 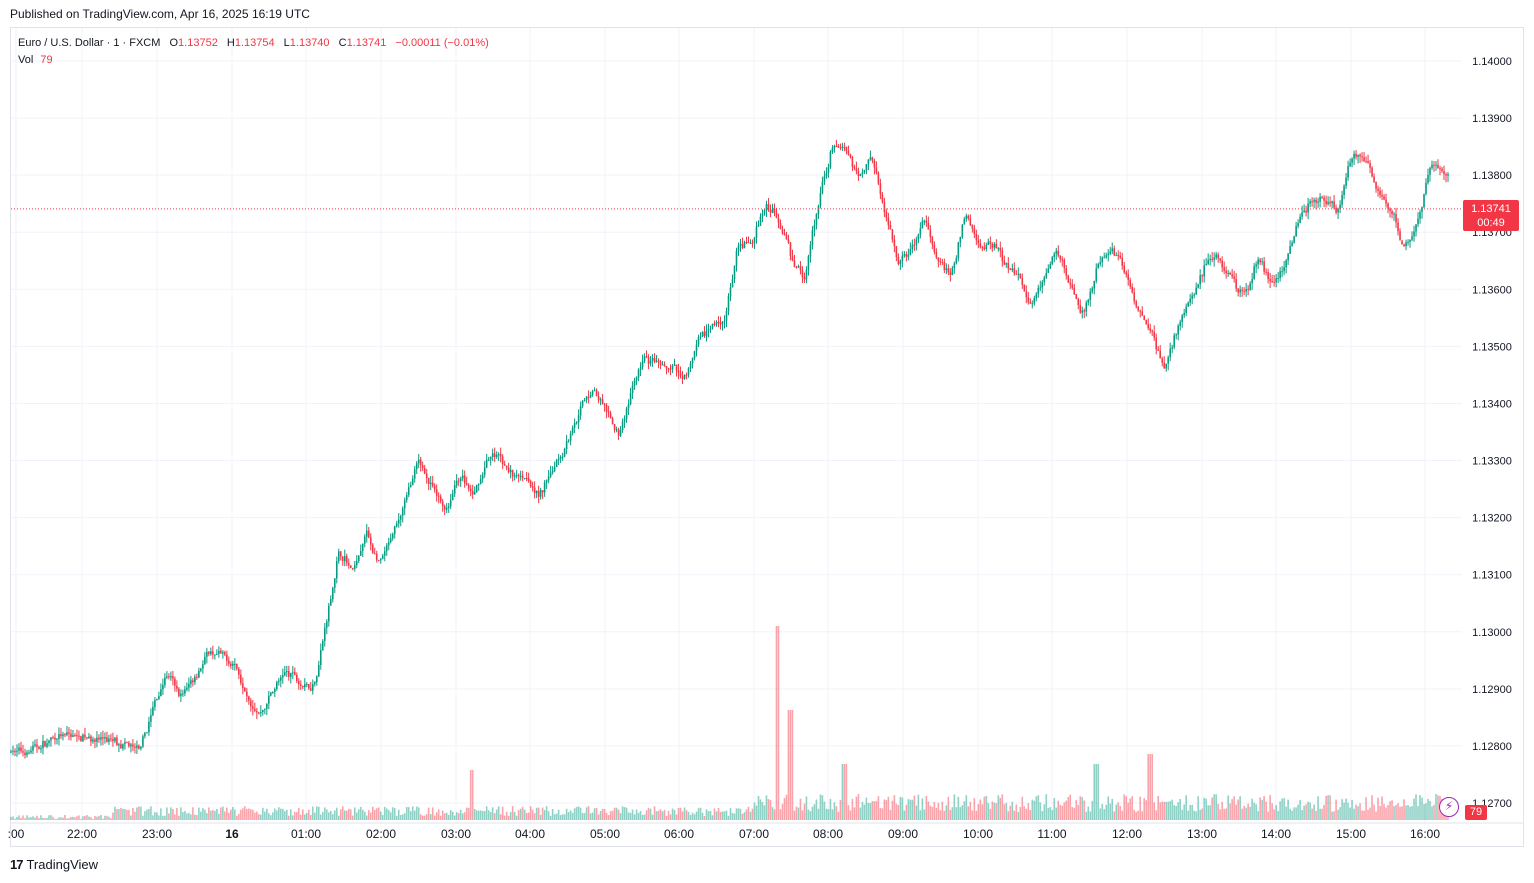 I want to click on y-tick-label: 1.13400, so click(x=1492, y=404).